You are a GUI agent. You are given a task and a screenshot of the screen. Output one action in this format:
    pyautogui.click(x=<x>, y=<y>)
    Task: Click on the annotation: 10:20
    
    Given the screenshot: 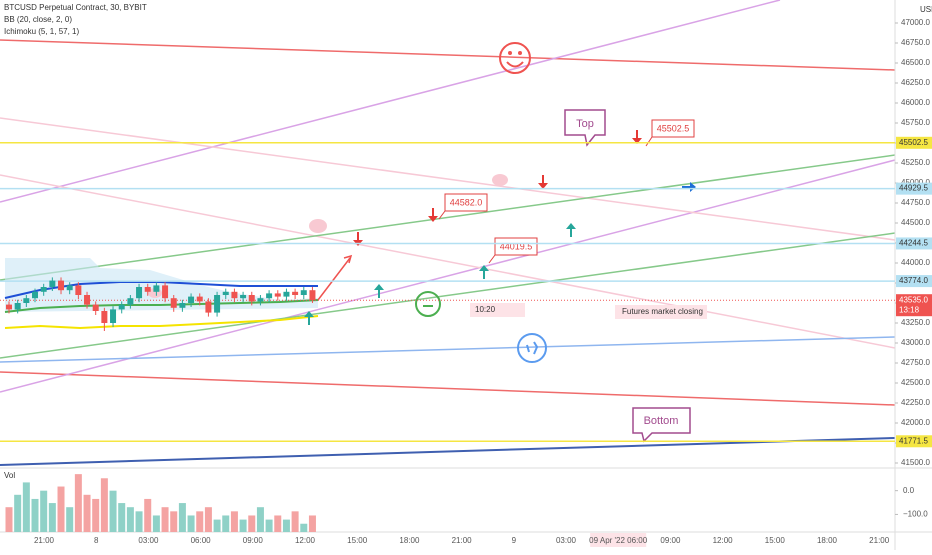 What is the action you would take?
    pyautogui.click(x=485, y=309)
    